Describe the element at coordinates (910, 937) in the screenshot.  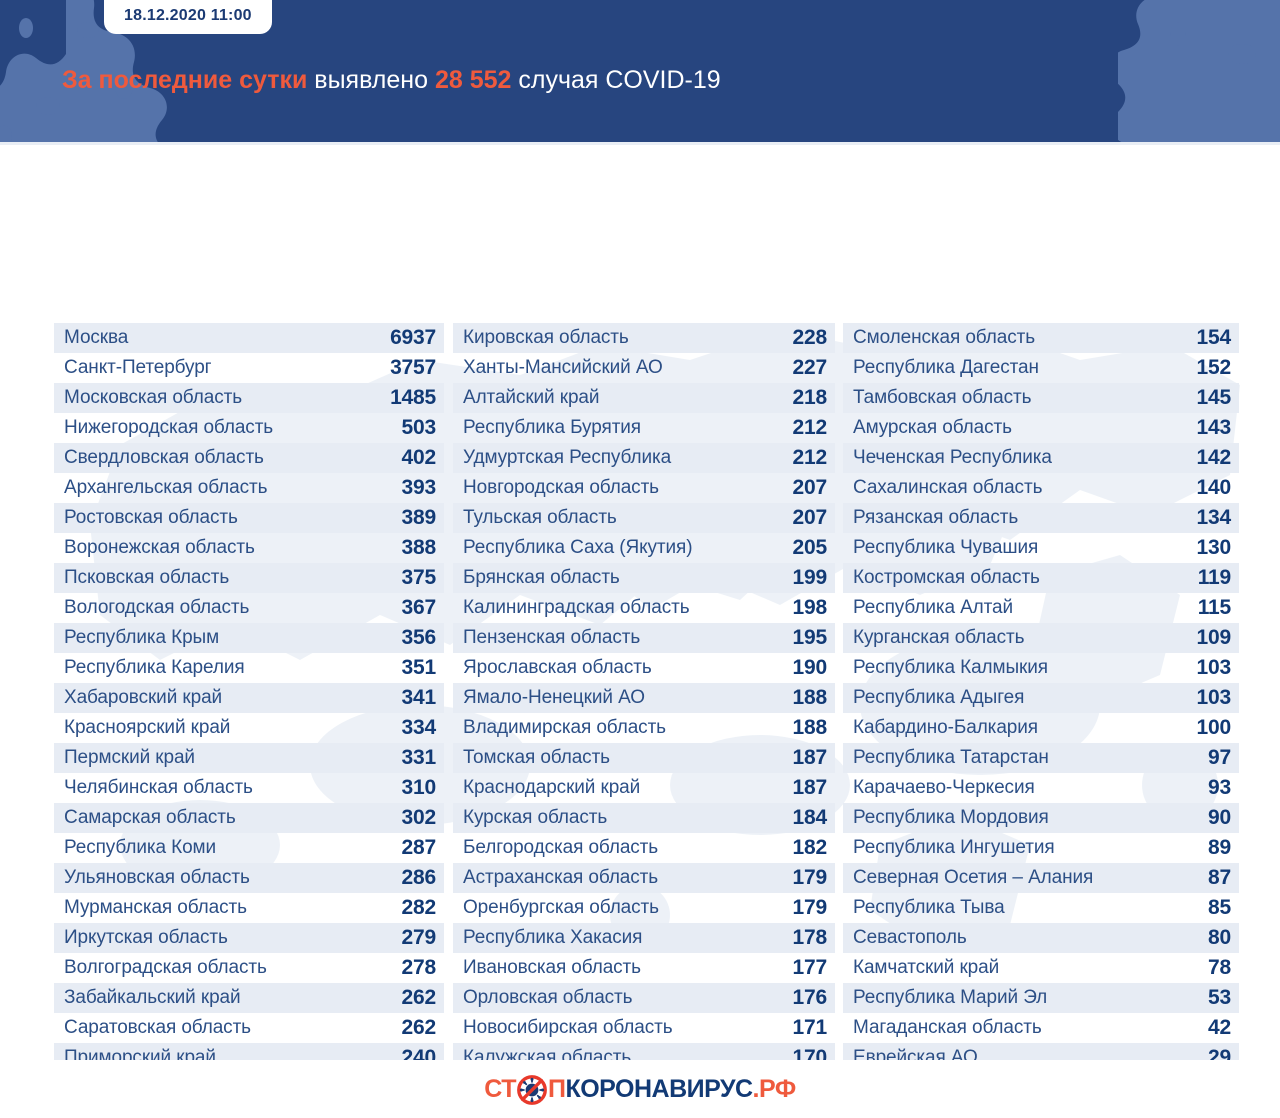
I see `region-name: Севастополь` at that location.